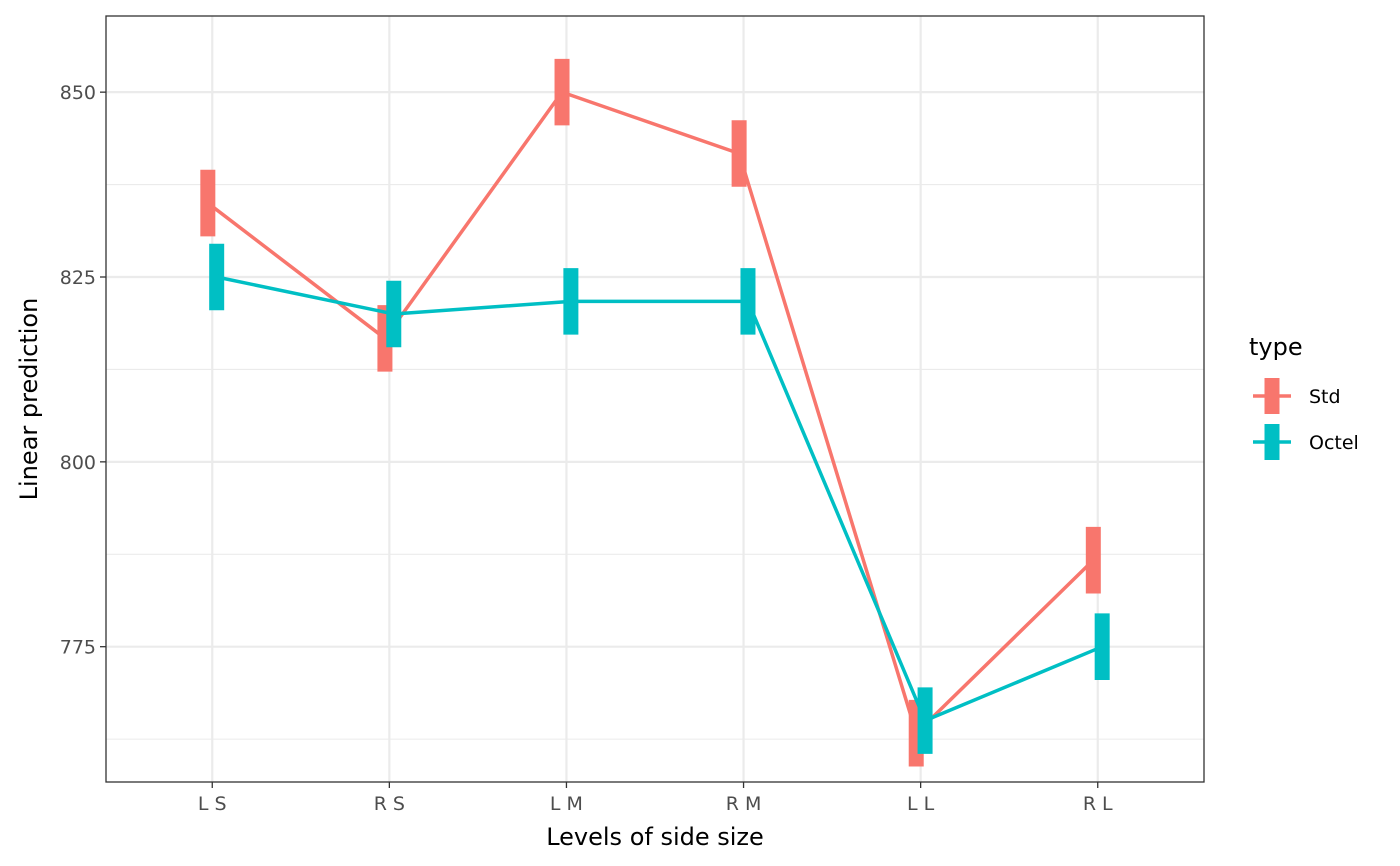 The image size is (1400, 866). I want to click on y-tick-label: 800, so click(78, 463).